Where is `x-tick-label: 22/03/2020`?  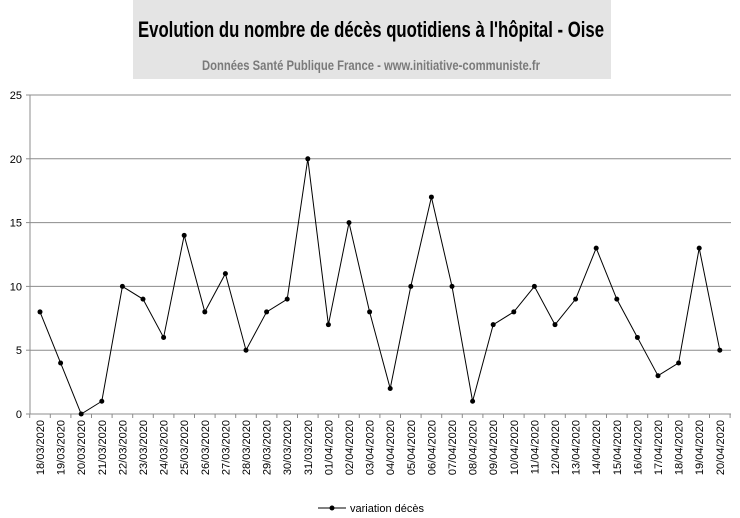
x-tick-label: 22/03/2020 is located at coordinates (123, 447).